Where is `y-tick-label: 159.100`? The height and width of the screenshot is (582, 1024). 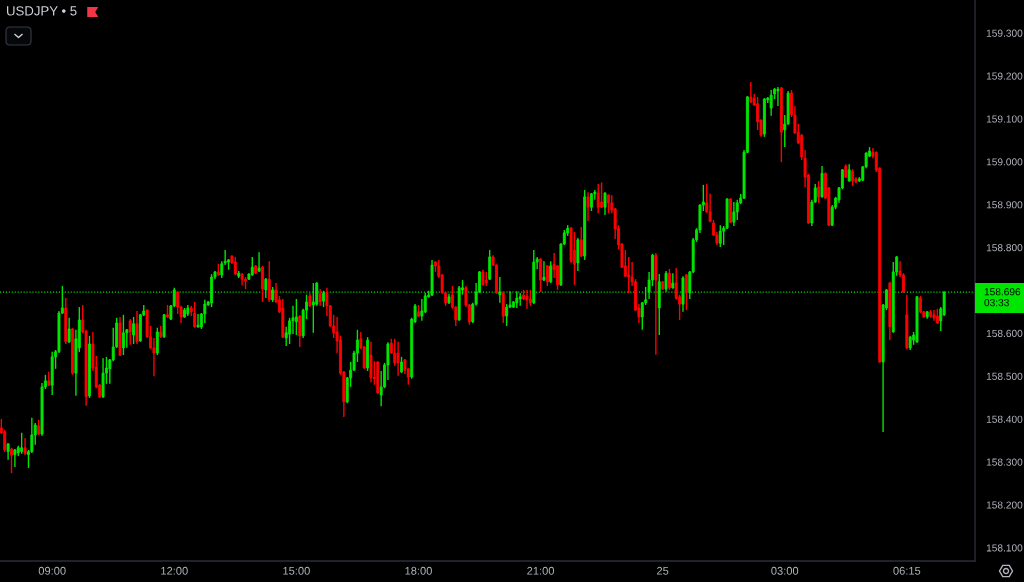
y-tick-label: 159.100 is located at coordinates (1004, 119).